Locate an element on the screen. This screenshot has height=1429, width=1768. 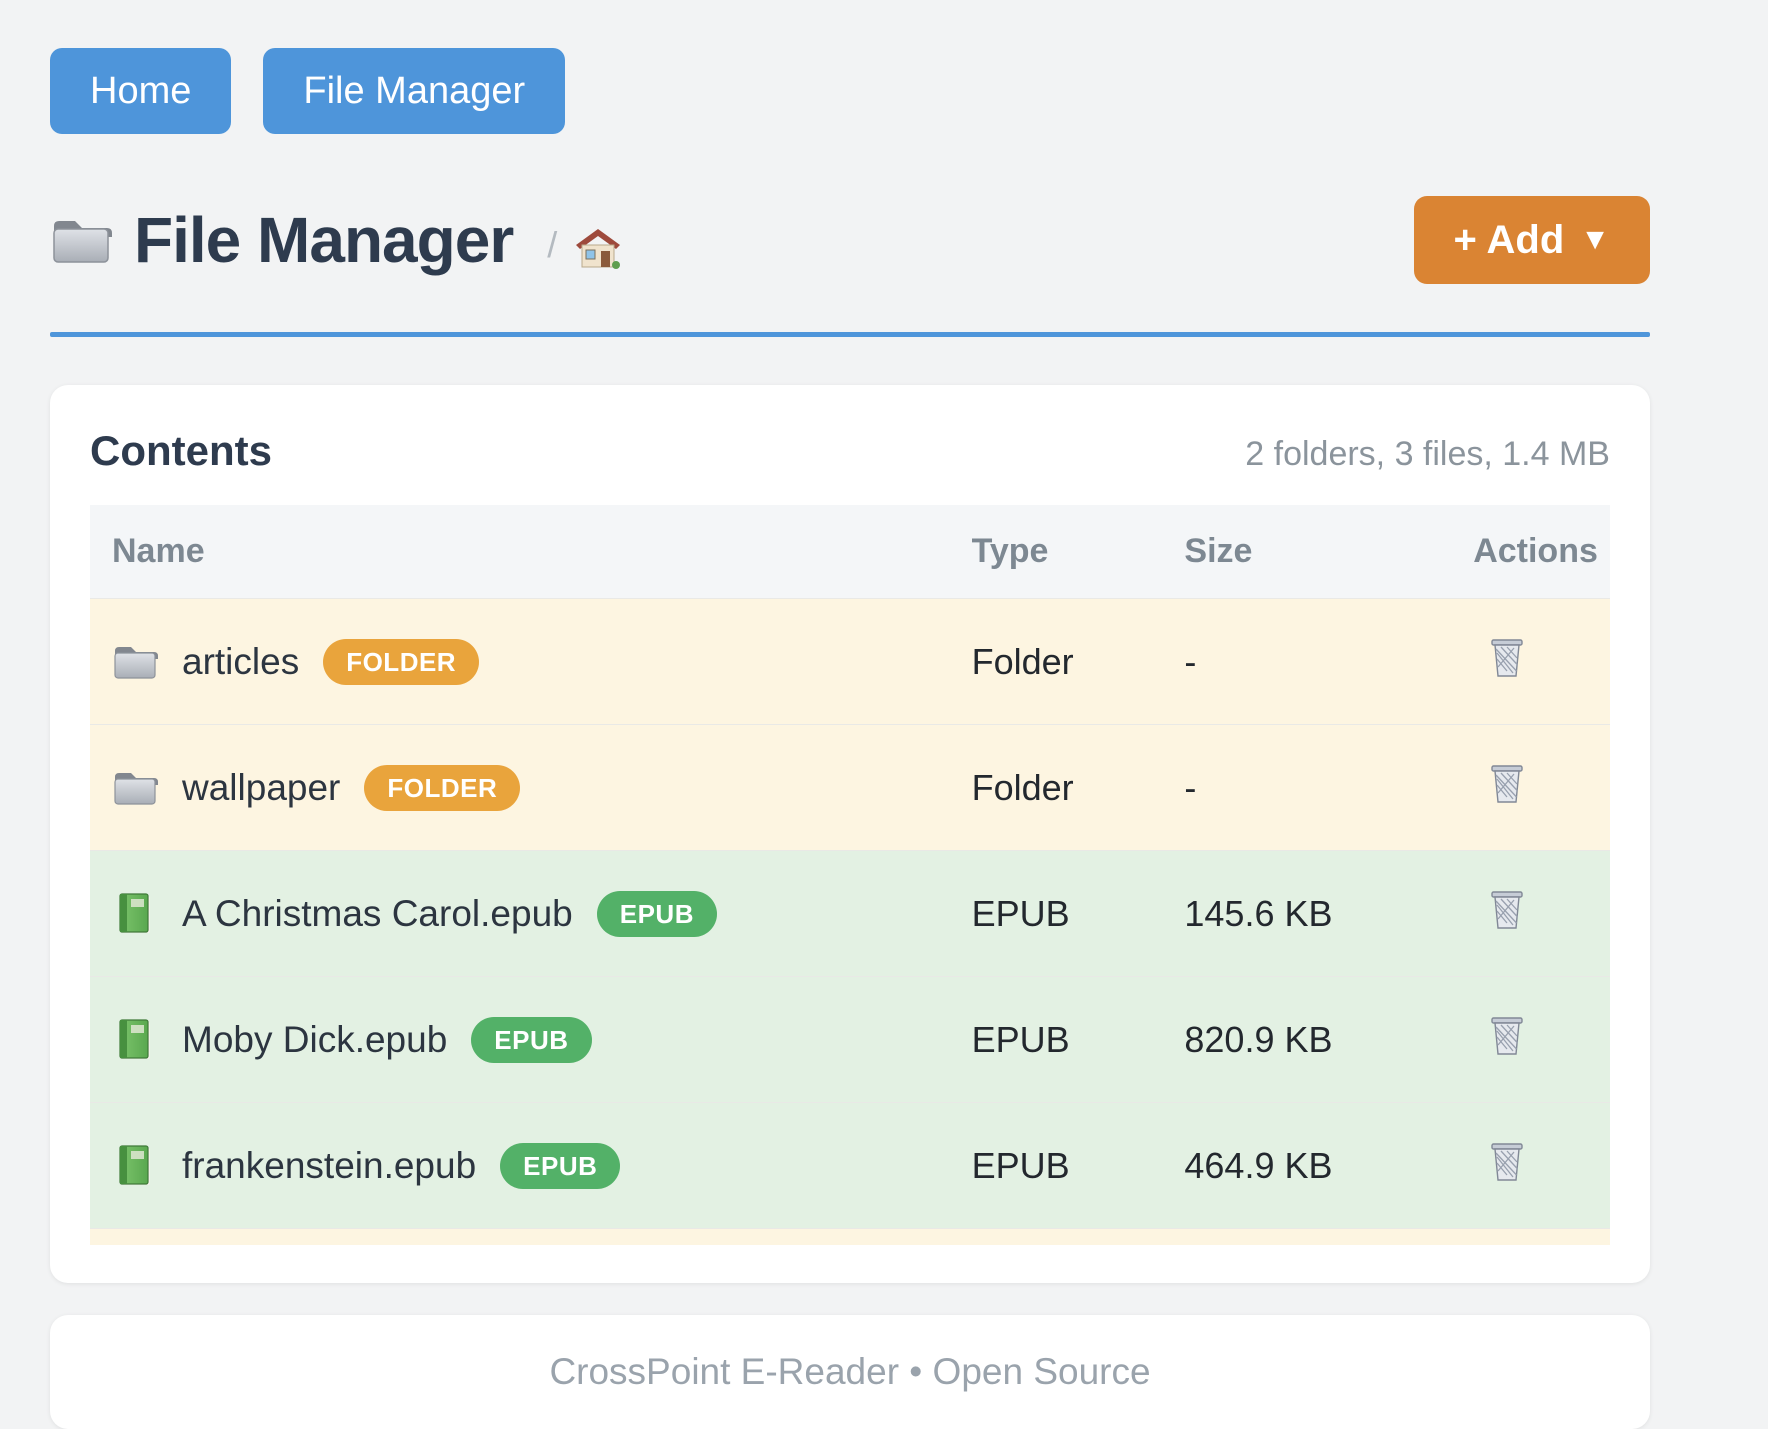
table-row: articles FOLDER Folder - is located at coordinates (850, 661).